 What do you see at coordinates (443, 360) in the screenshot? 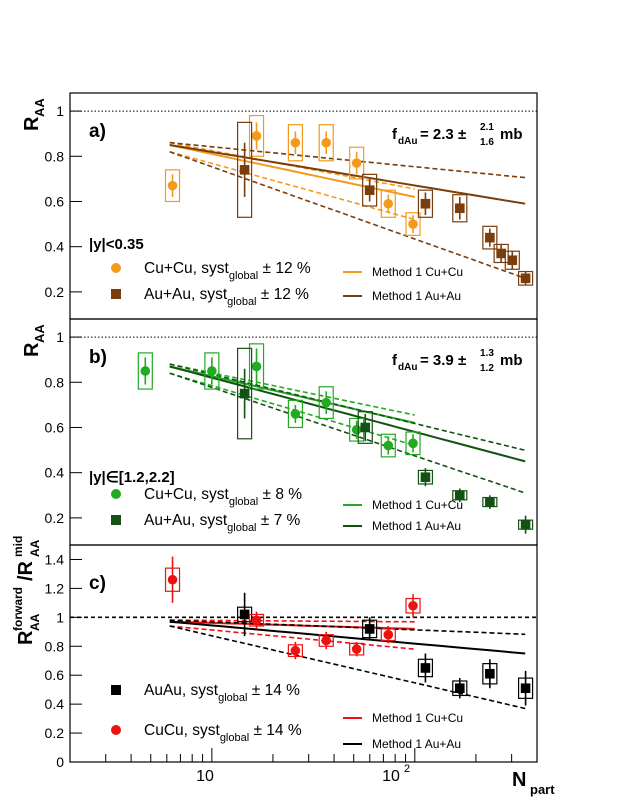
I see `fdau-value: = 3.9 ±` at bounding box center [443, 360].